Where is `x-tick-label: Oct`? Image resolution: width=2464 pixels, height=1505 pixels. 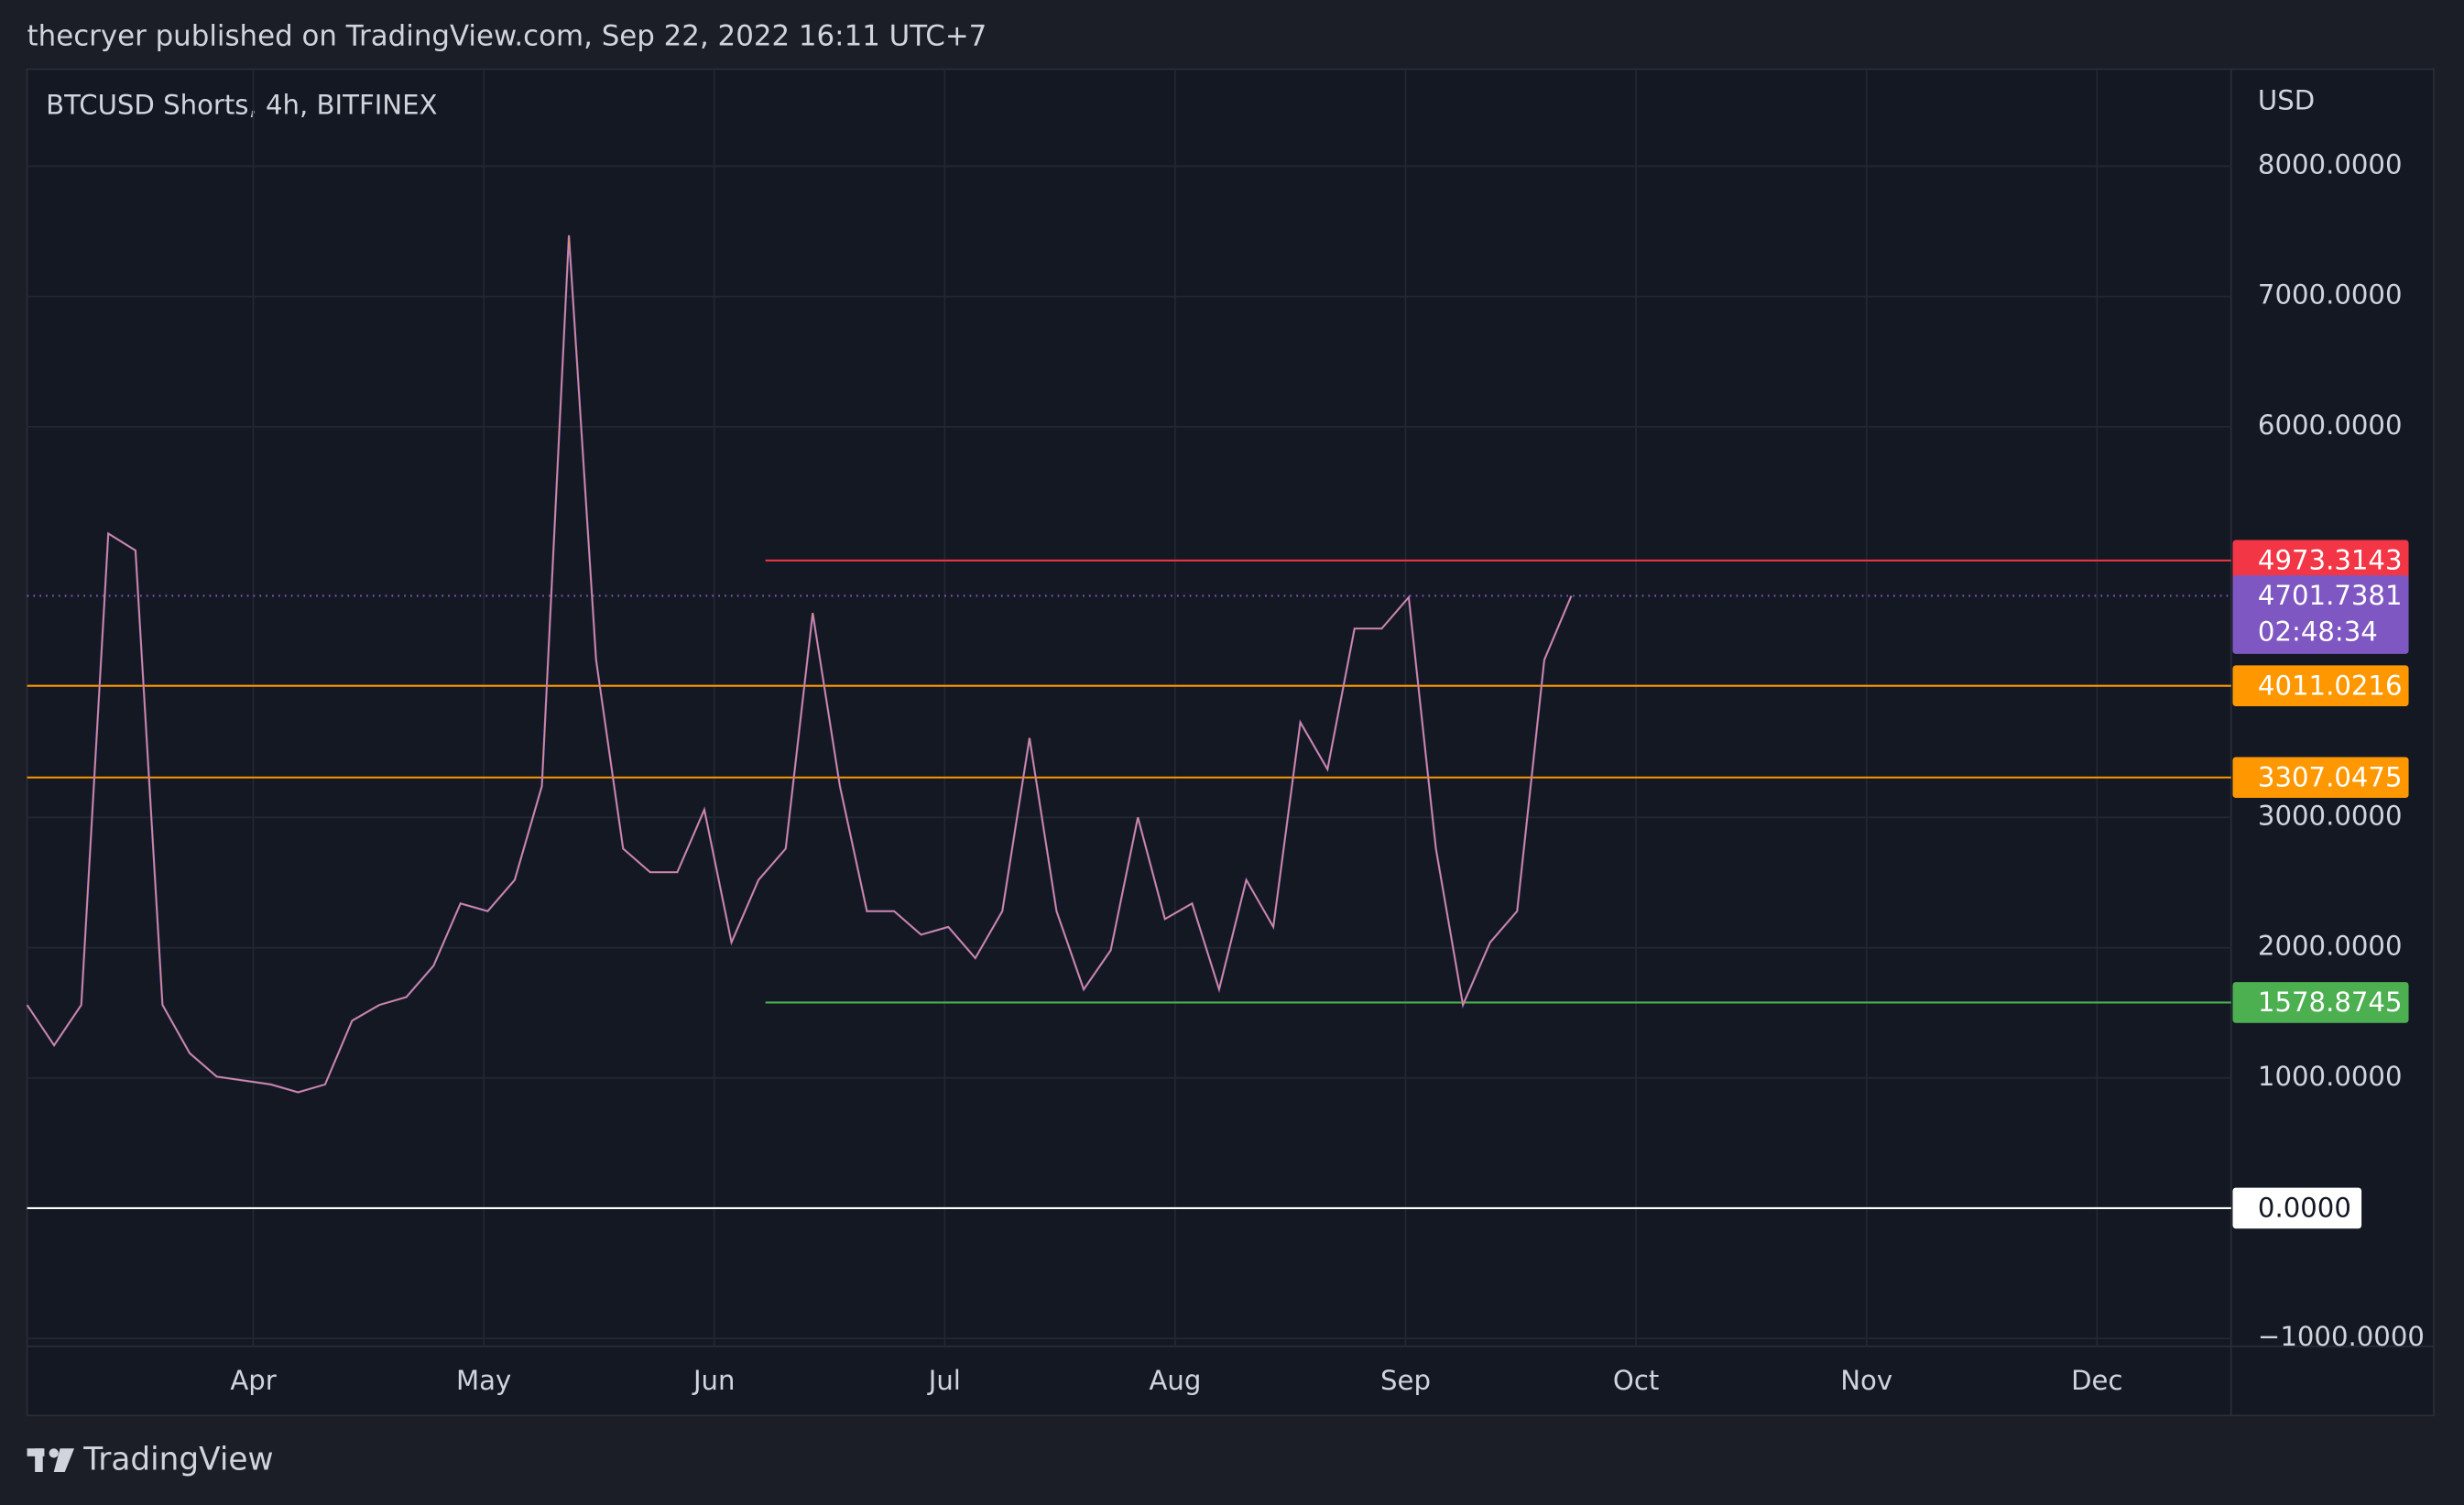 x-tick-label: Oct is located at coordinates (1636, 1380).